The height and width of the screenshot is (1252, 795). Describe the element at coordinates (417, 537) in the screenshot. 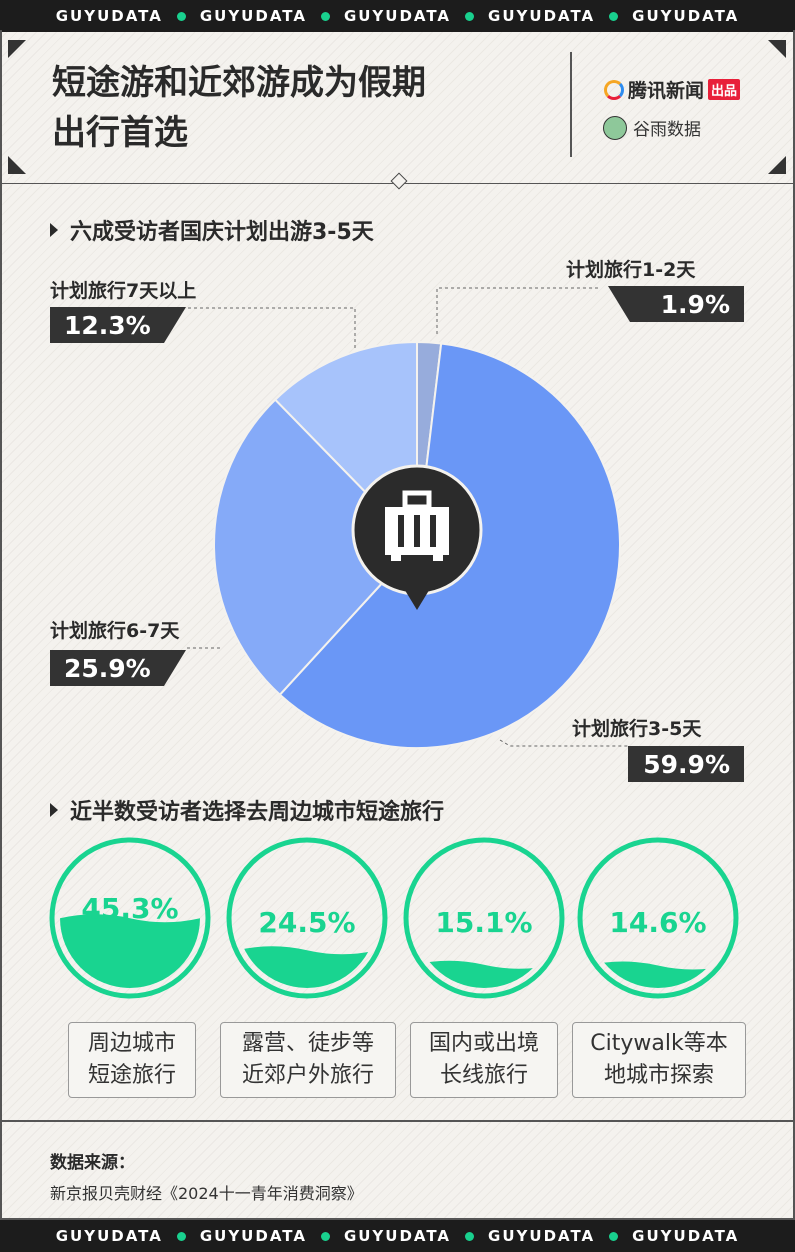

I see `suitcase-pin-icon` at that location.